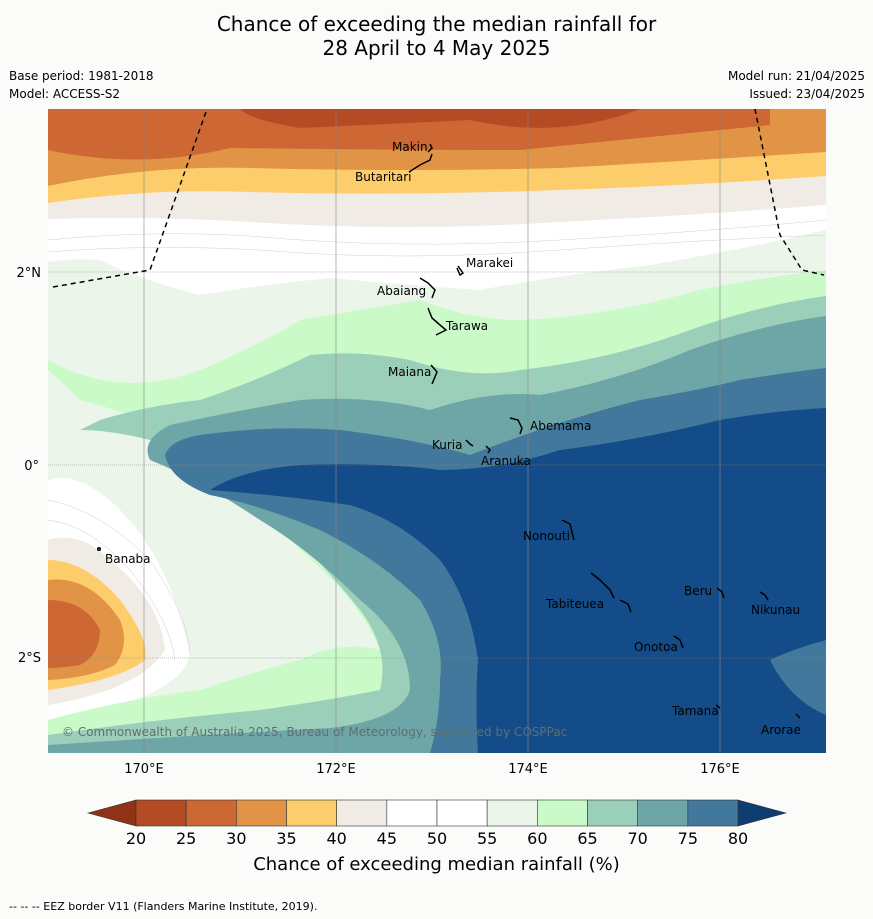 The height and width of the screenshot is (919, 873). What do you see at coordinates (775, 610) in the screenshot?
I see `place-label: Nikunau` at bounding box center [775, 610].